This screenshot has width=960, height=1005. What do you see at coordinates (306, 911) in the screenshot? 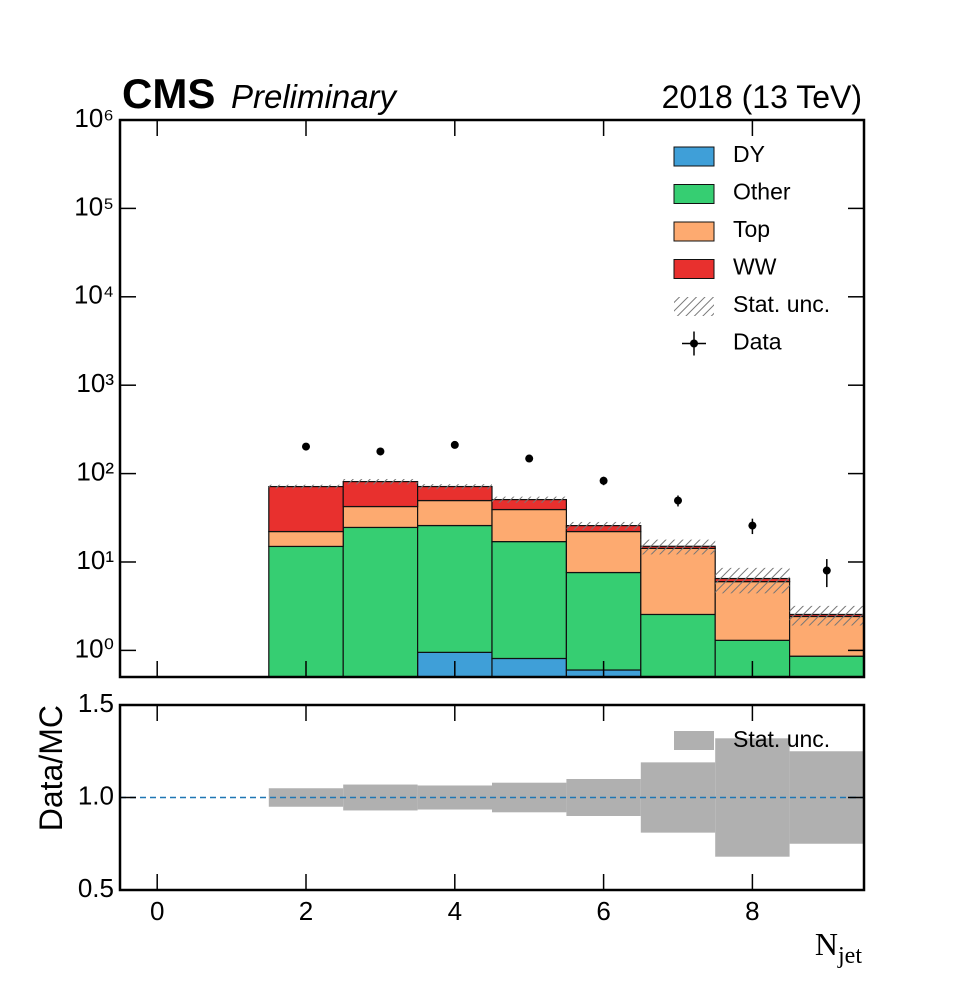
I see `x-tick-label: 2` at bounding box center [306, 911].